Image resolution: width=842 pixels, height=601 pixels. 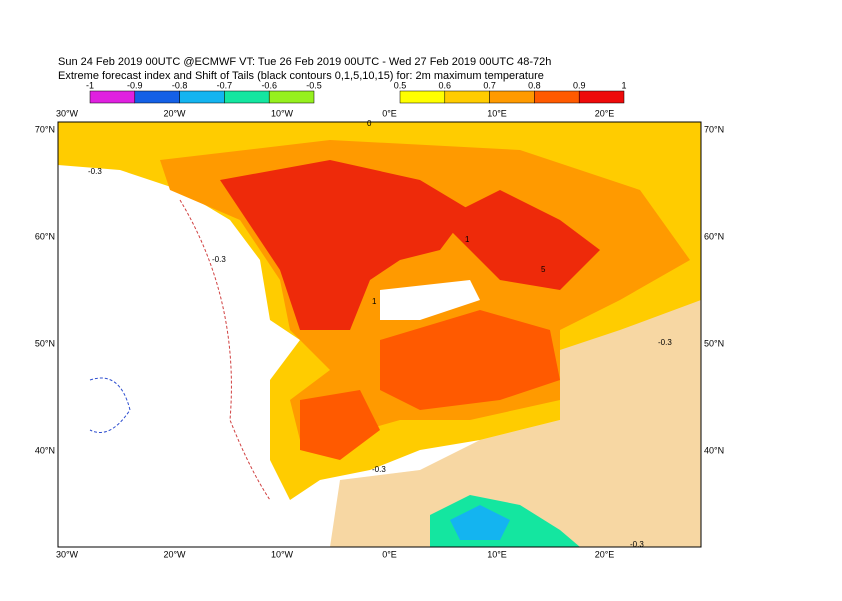 I want to click on colorbar-label: 1, so click(x=623, y=85).